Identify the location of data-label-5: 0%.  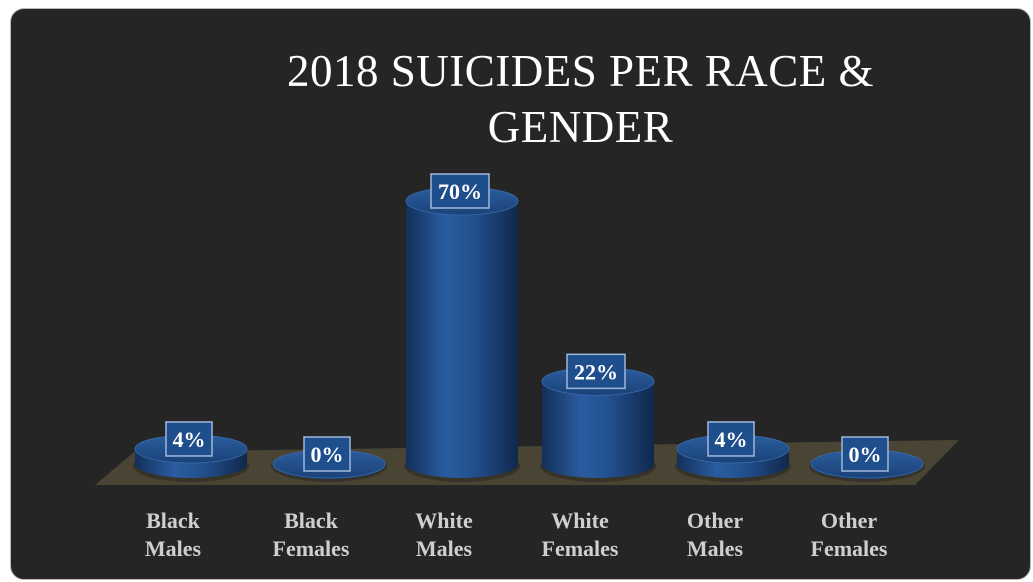
(865, 454).